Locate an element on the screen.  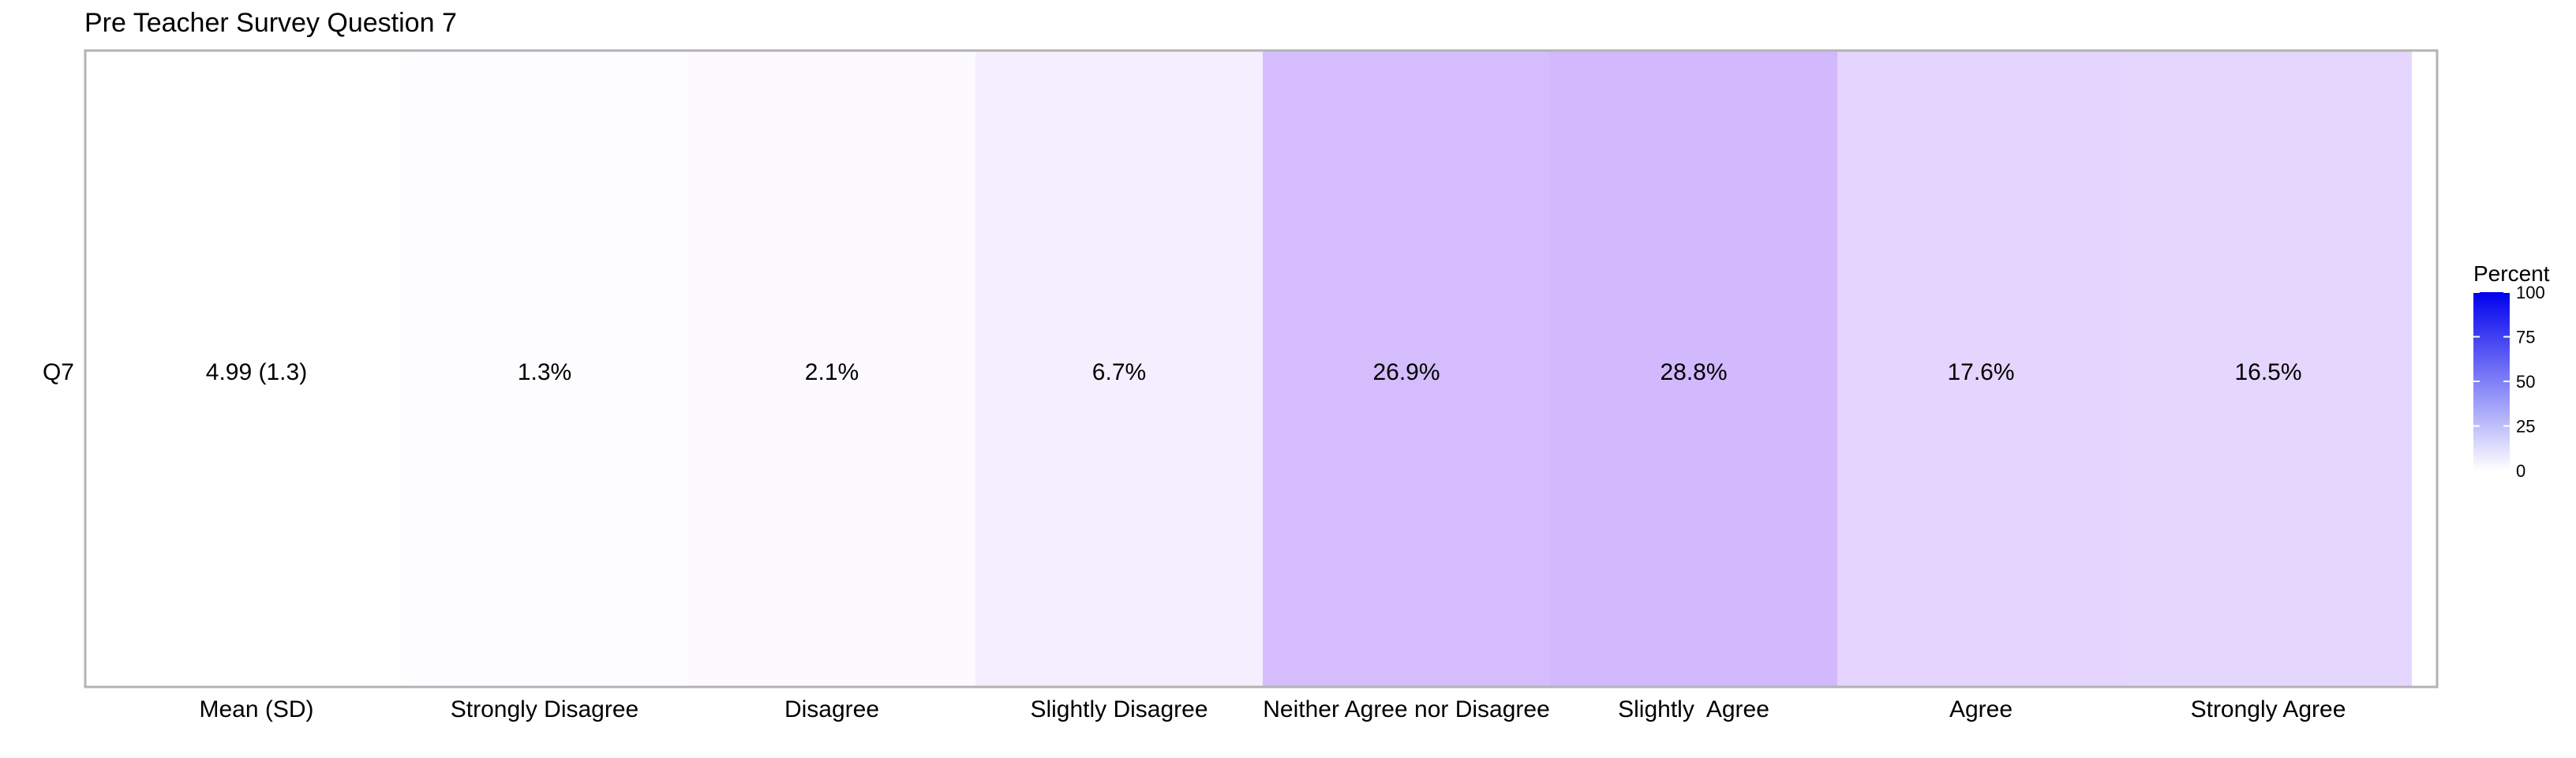
x-tick-label-strongly-disagree: Strongly Disagree is located at coordinates (544, 709).